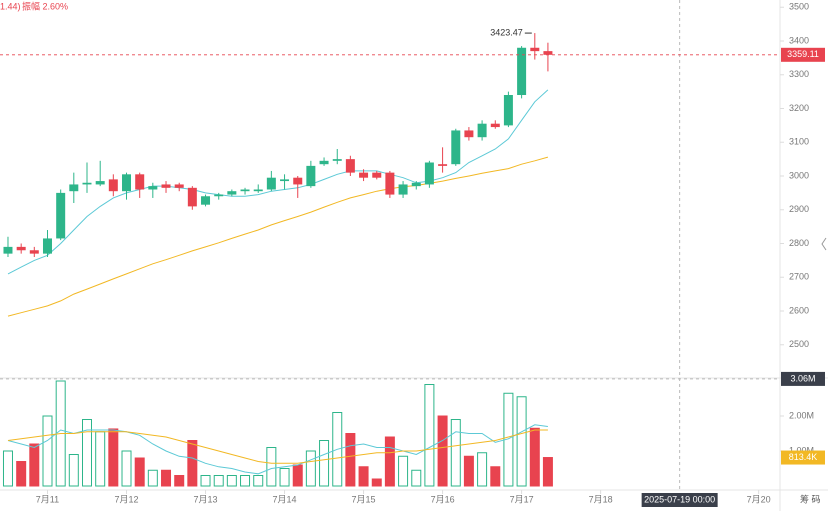  I want to click on y-tick-label: 2600, so click(799, 310).